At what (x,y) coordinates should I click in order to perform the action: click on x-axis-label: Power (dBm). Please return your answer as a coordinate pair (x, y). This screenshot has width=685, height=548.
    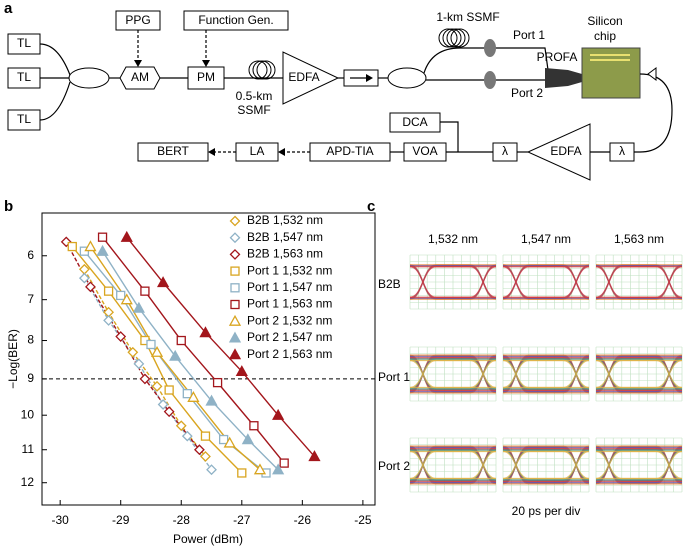
    Looking at the image, I should click on (208, 539).